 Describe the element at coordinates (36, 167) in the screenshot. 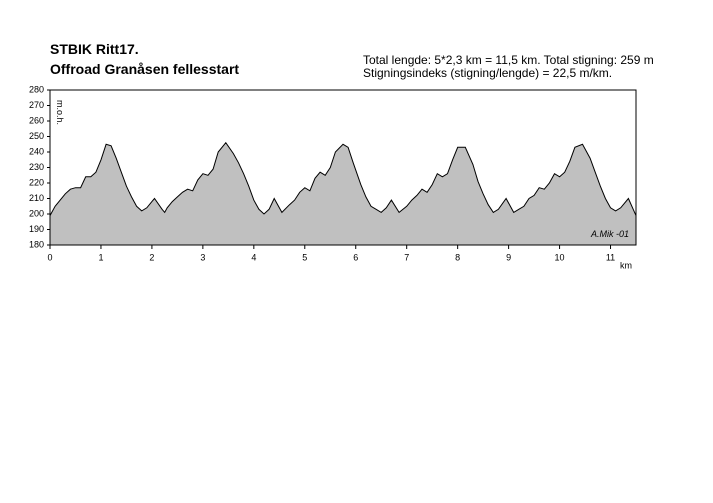

I see `y-tick-label: 230` at that location.